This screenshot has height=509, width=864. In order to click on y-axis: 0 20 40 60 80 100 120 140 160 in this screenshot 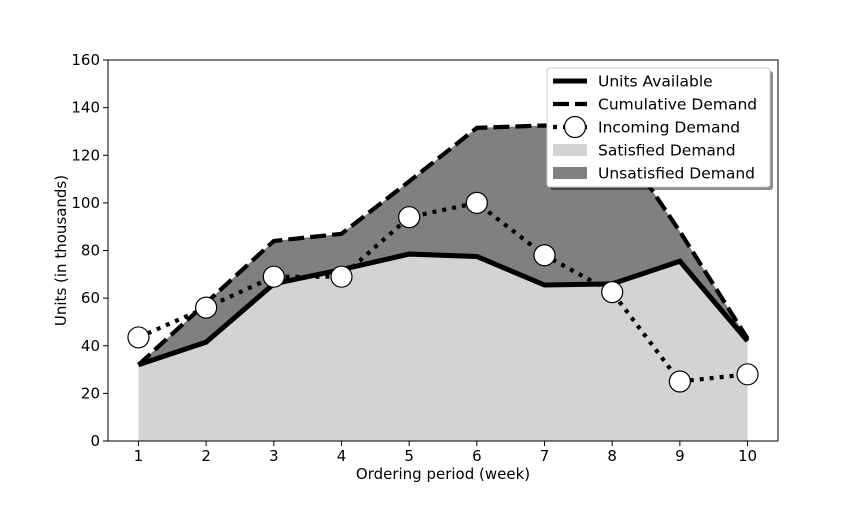, I will do `click(89, 250)`.